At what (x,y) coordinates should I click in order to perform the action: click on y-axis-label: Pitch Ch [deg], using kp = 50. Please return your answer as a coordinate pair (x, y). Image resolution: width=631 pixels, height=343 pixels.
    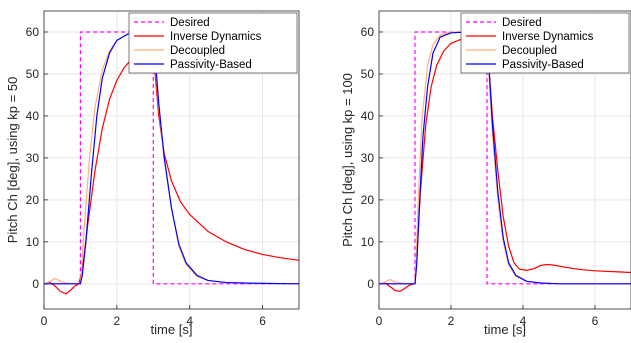
    Looking at the image, I should click on (12, 160).